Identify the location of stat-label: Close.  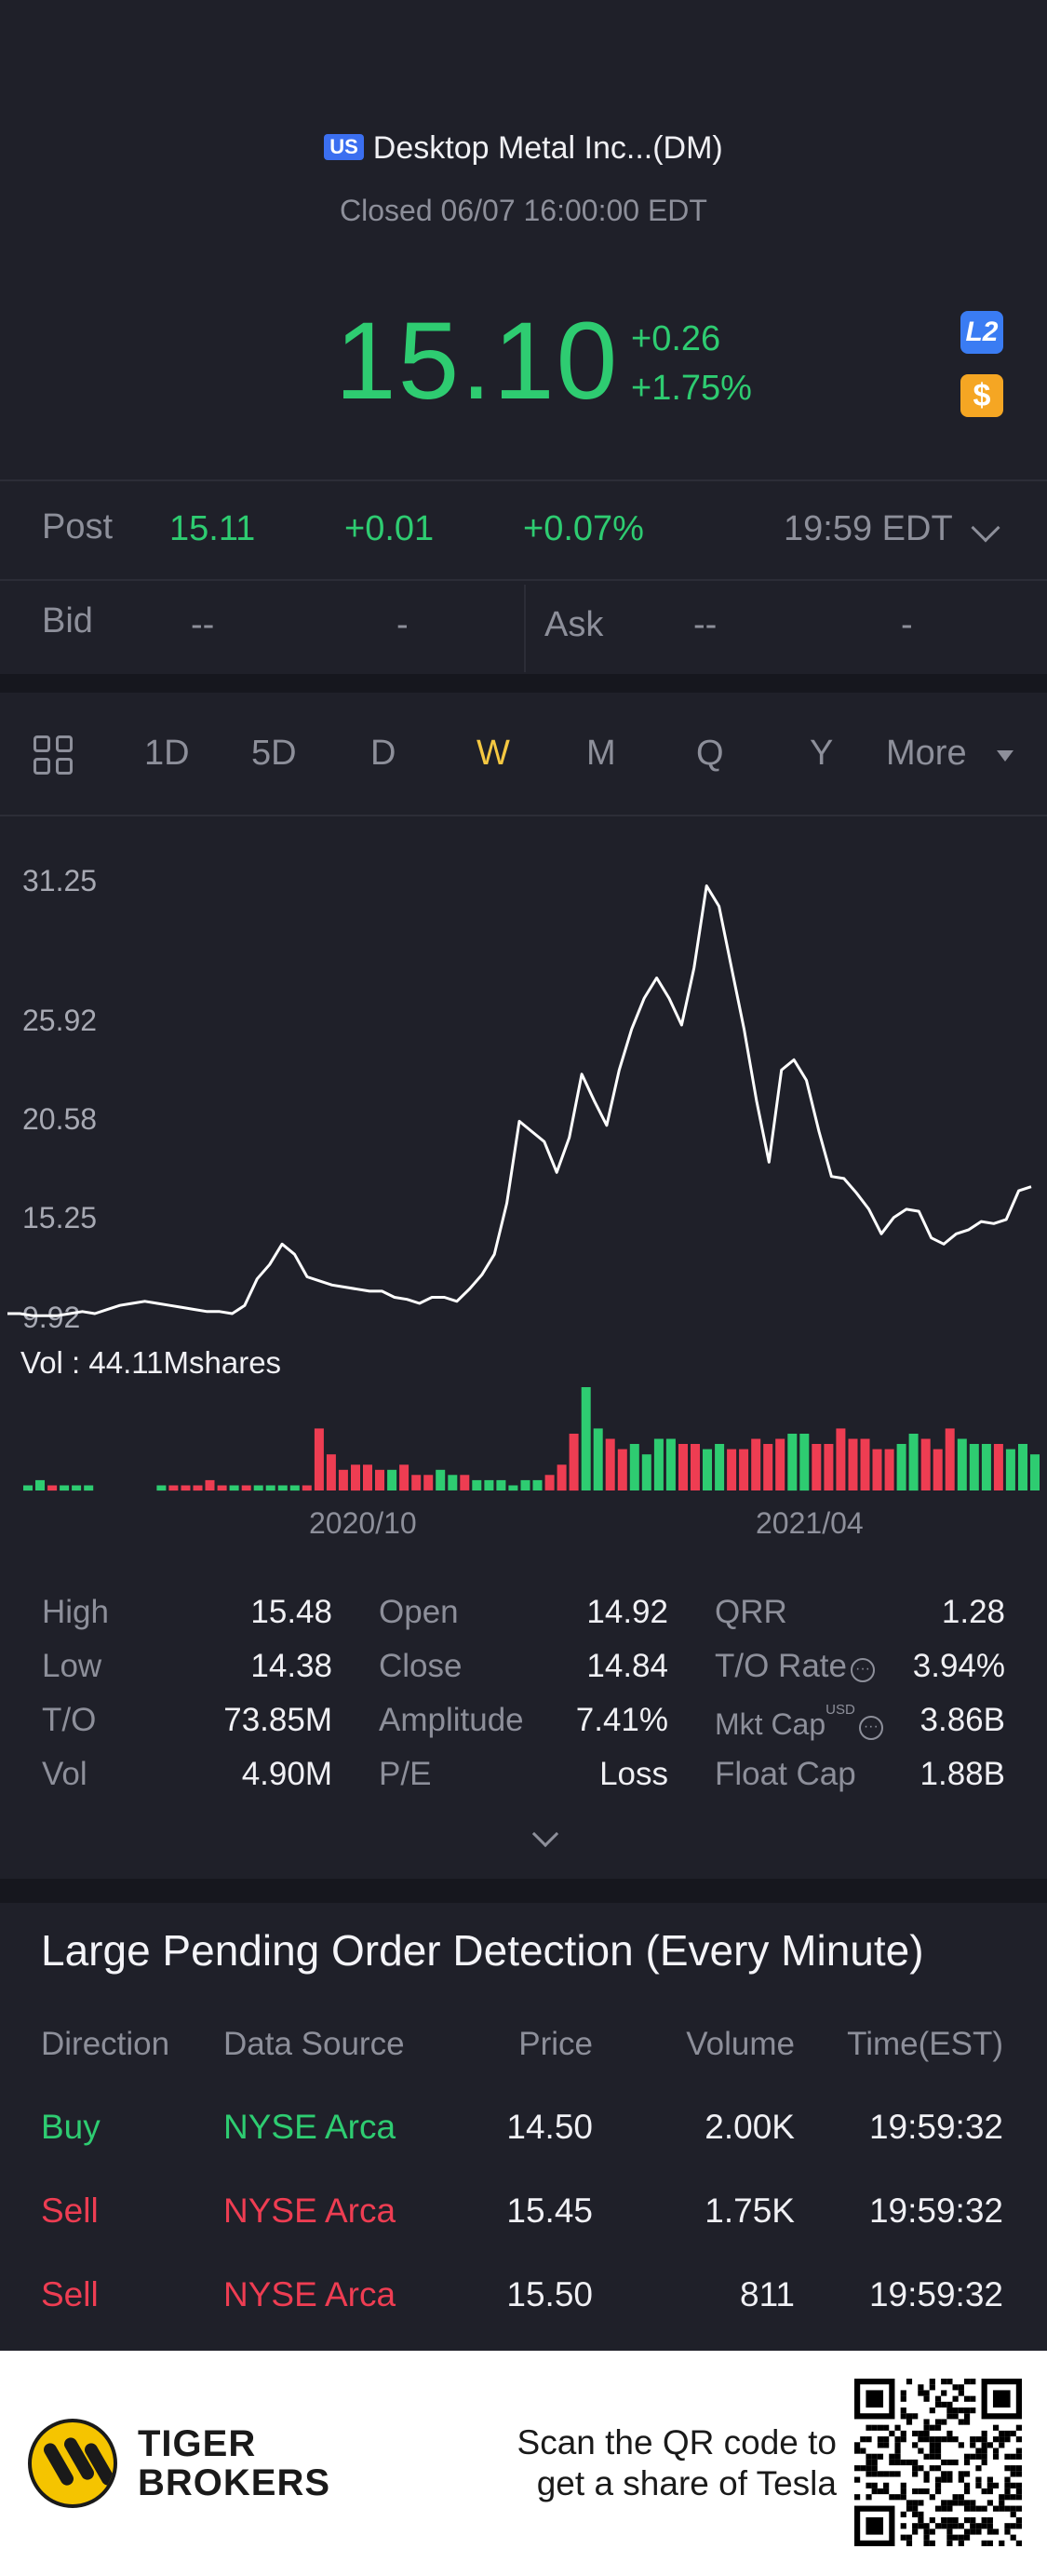
(421, 1666).